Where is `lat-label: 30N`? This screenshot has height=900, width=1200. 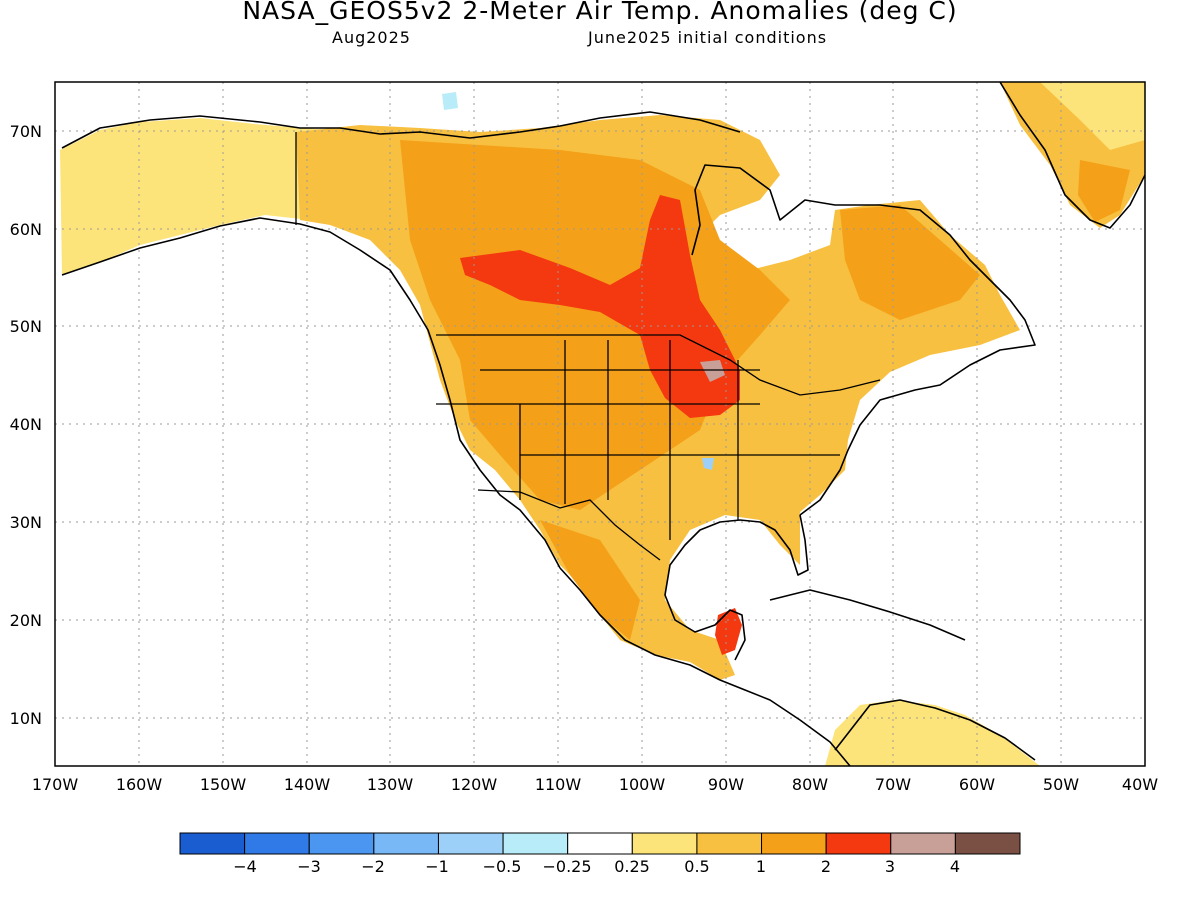
lat-label: 30N is located at coordinates (26, 522).